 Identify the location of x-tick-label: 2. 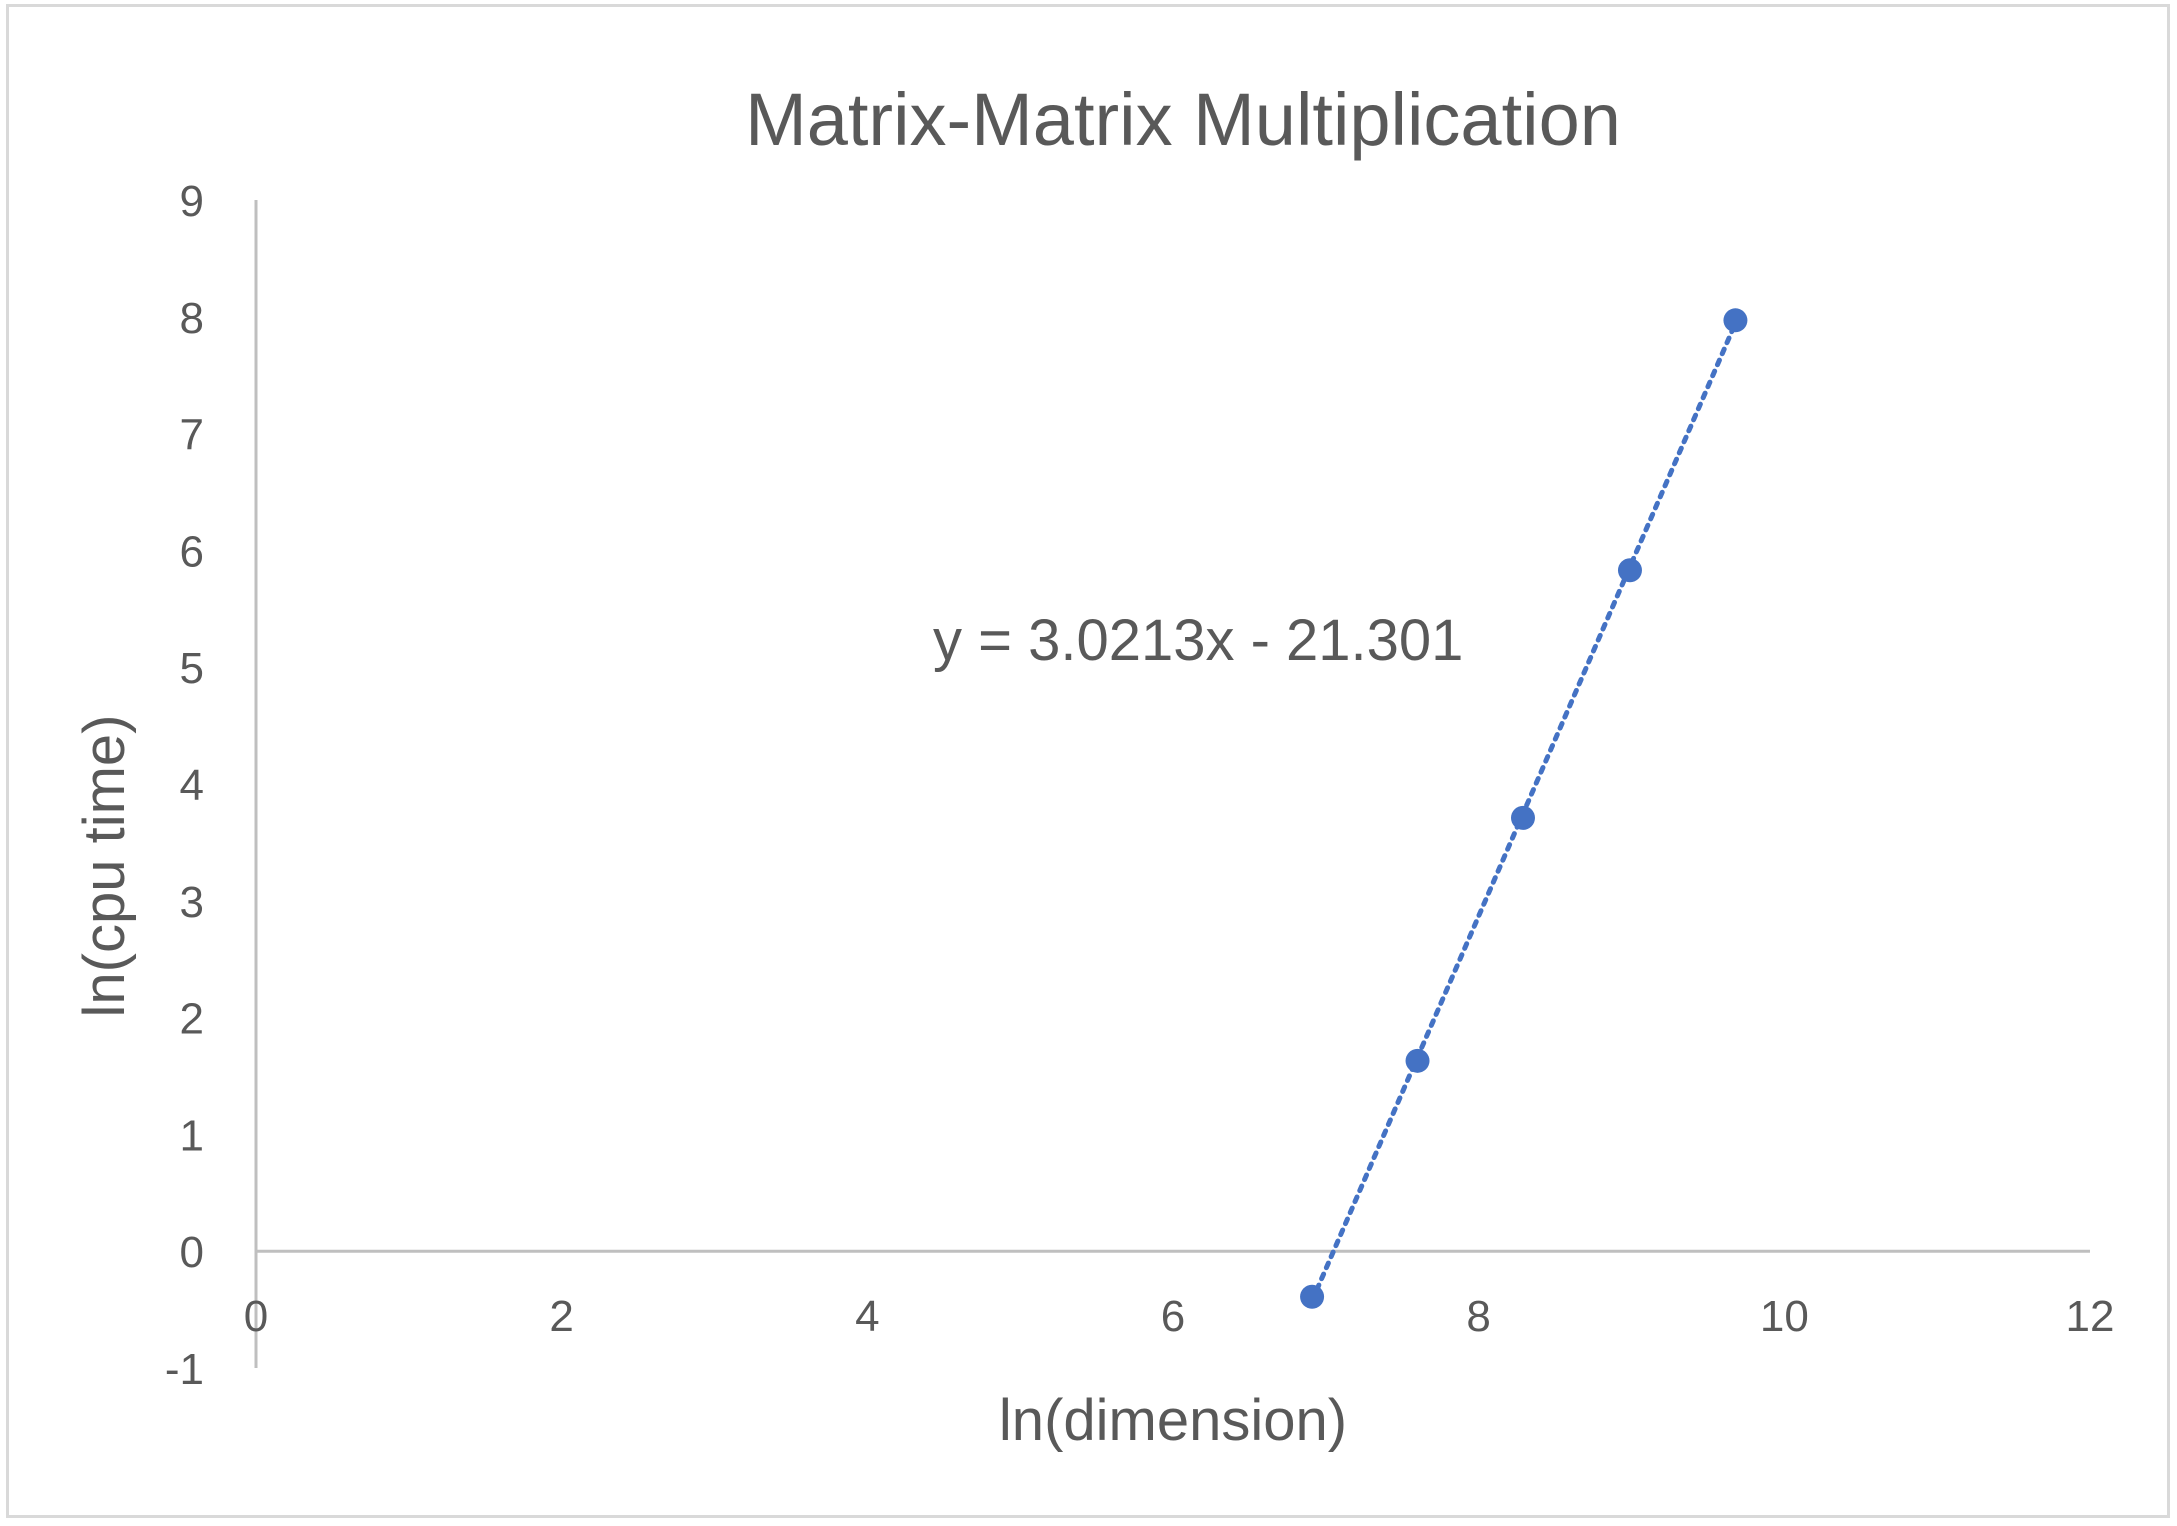
(561, 1316).